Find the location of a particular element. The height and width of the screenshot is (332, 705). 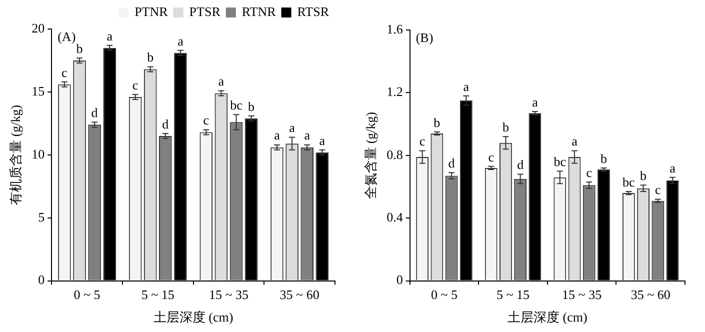

y-tick-label: 10 is located at coordinates (38, 154).